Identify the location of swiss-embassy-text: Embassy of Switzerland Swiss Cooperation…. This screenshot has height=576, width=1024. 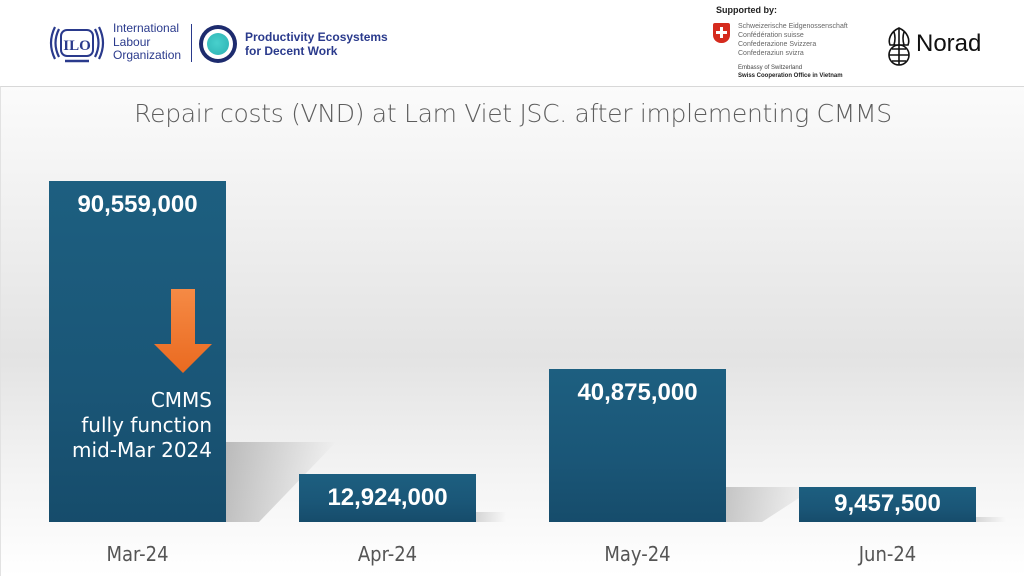
(790, 72).